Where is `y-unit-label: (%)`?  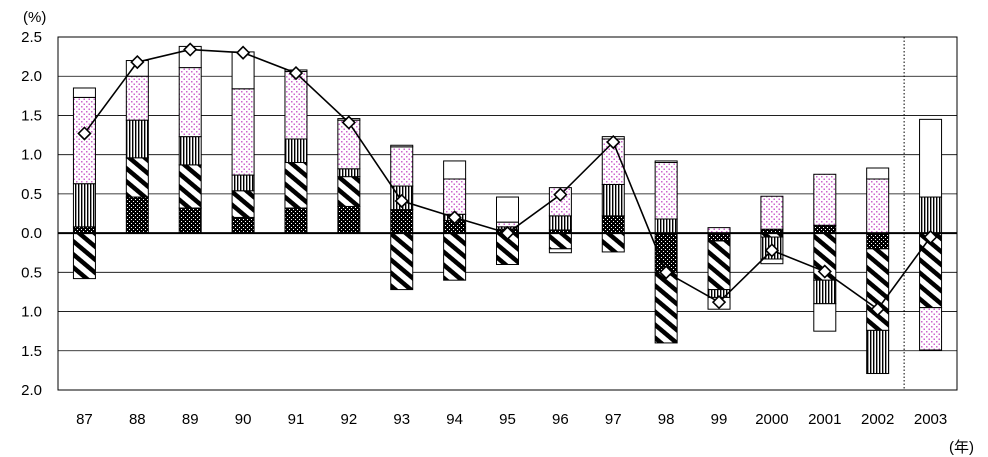
y-unit-label: (%) is located at coordinates (34, 17).